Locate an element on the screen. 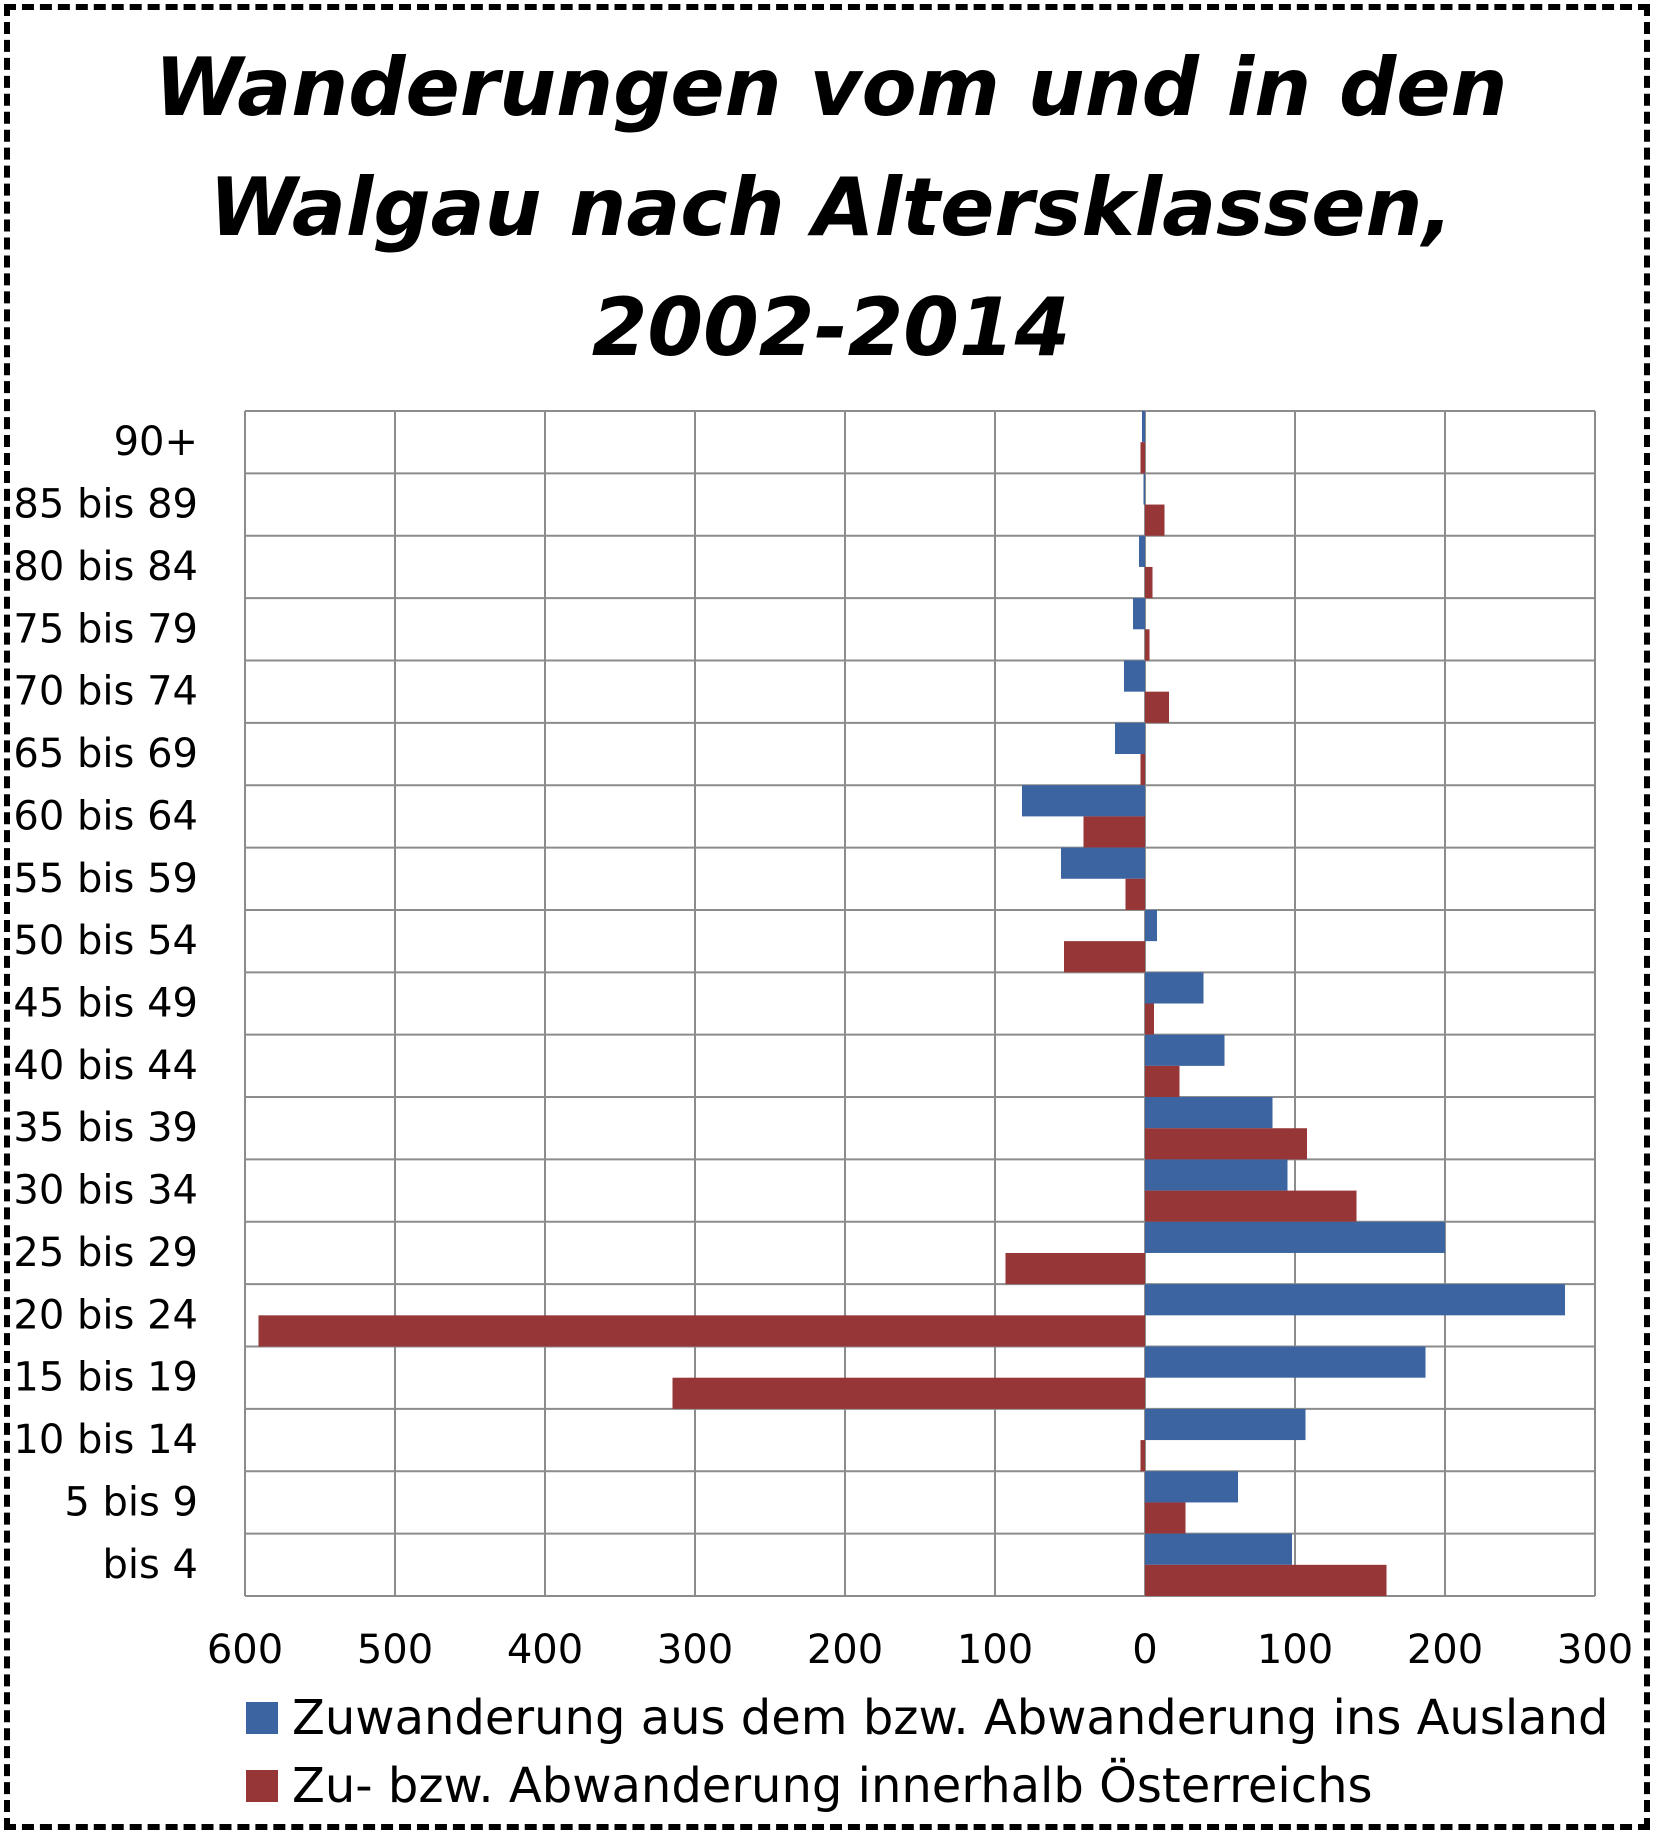 The width and height of the screenshot is (1662, 1840). title-line-2: Walgau nach Altersklassen, is located at coordinates (831, 207).